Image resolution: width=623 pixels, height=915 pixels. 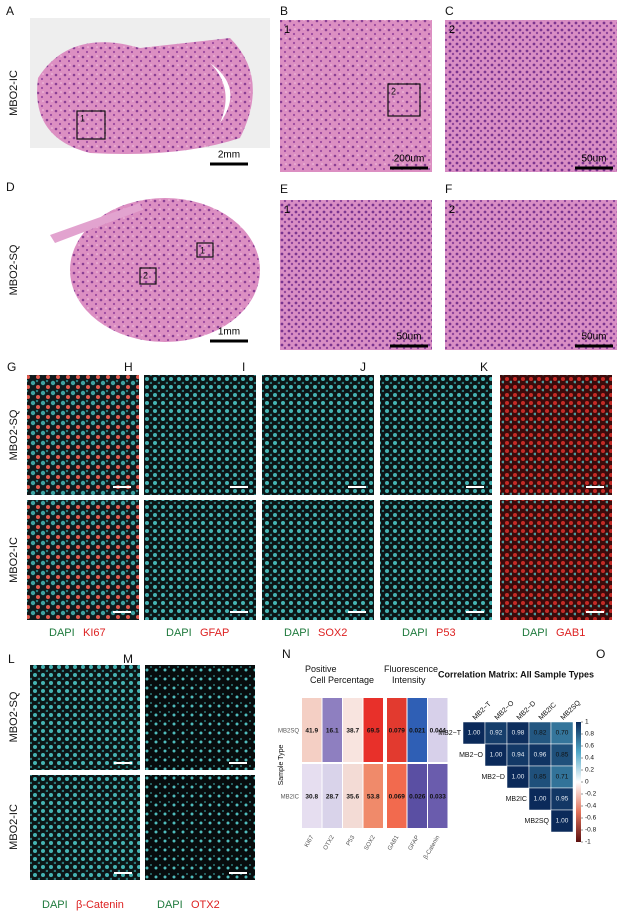 I want to click on panel-letter: H, so click(x=128, y=367).